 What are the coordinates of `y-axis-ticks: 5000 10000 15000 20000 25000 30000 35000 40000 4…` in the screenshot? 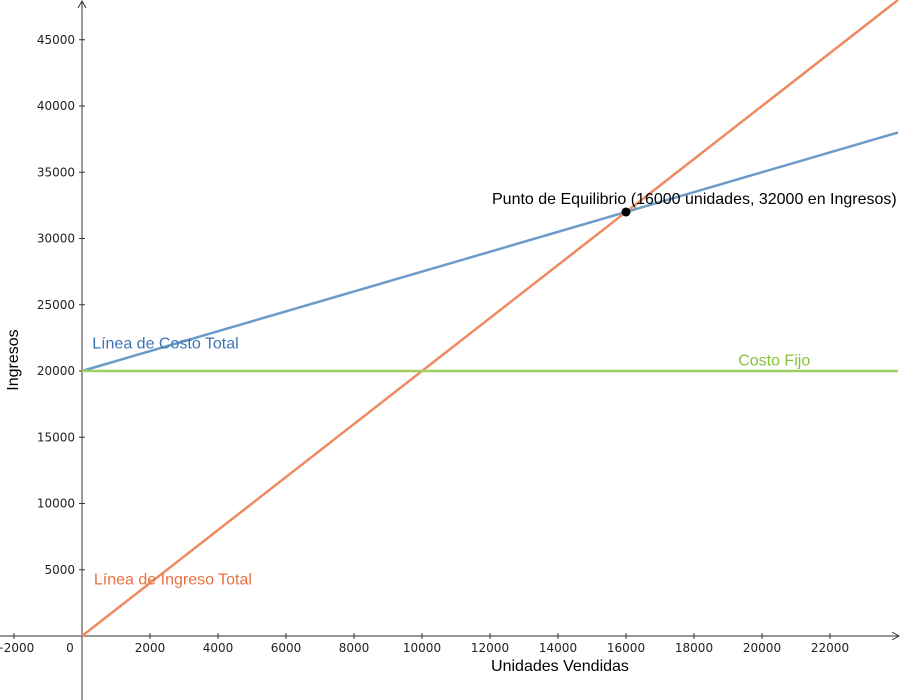 It's located at (61, 305).